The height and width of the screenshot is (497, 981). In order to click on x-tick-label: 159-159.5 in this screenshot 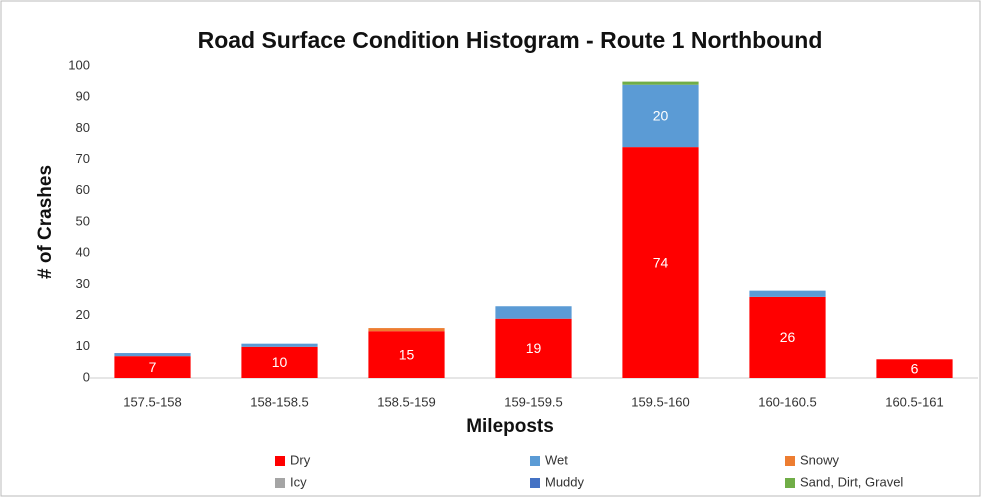, I will do `click(533, 401)`.